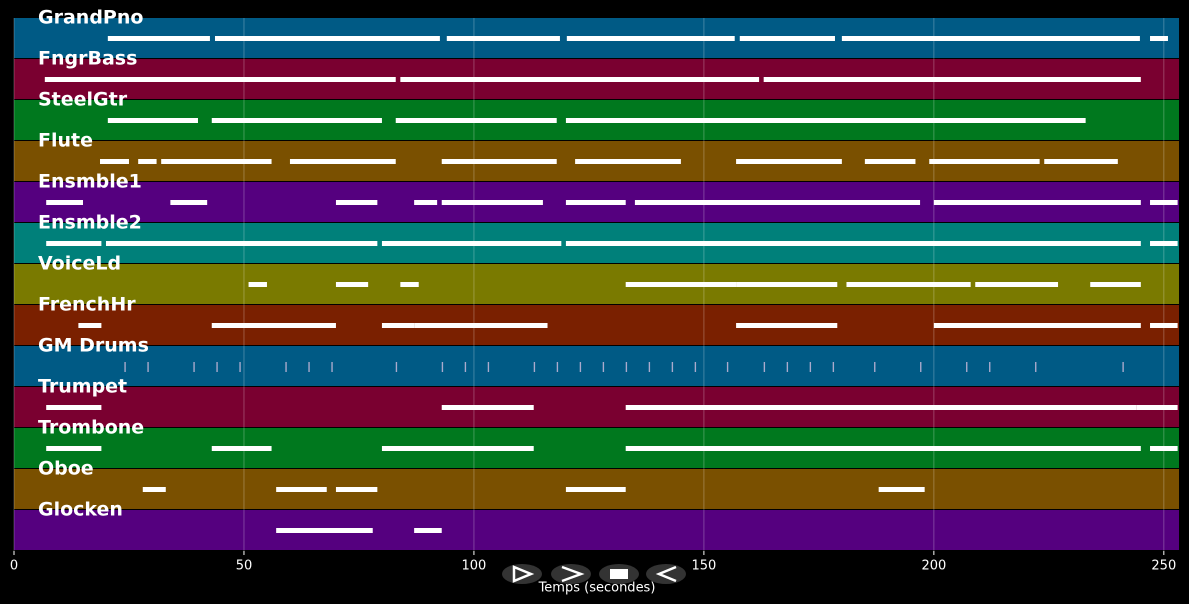 The height and width of the screenshot is (604, 1189). I want to click on x-tick-label: 250, so click(1163, 566).